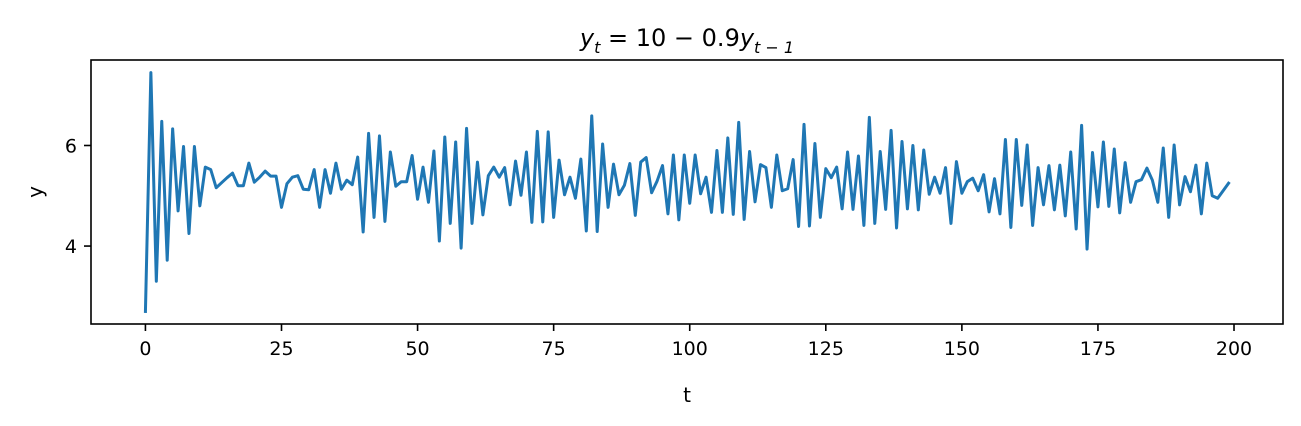 The width and height of the screenshot is (1301, 426). I want to click on x-tick-label: 75, so click(554, 349).